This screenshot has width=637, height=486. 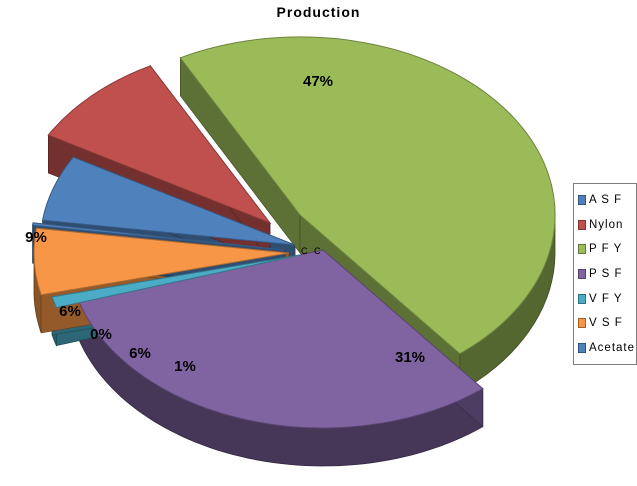 I want to click on legend-label-asf: A S F, so click(x=606, y=200).